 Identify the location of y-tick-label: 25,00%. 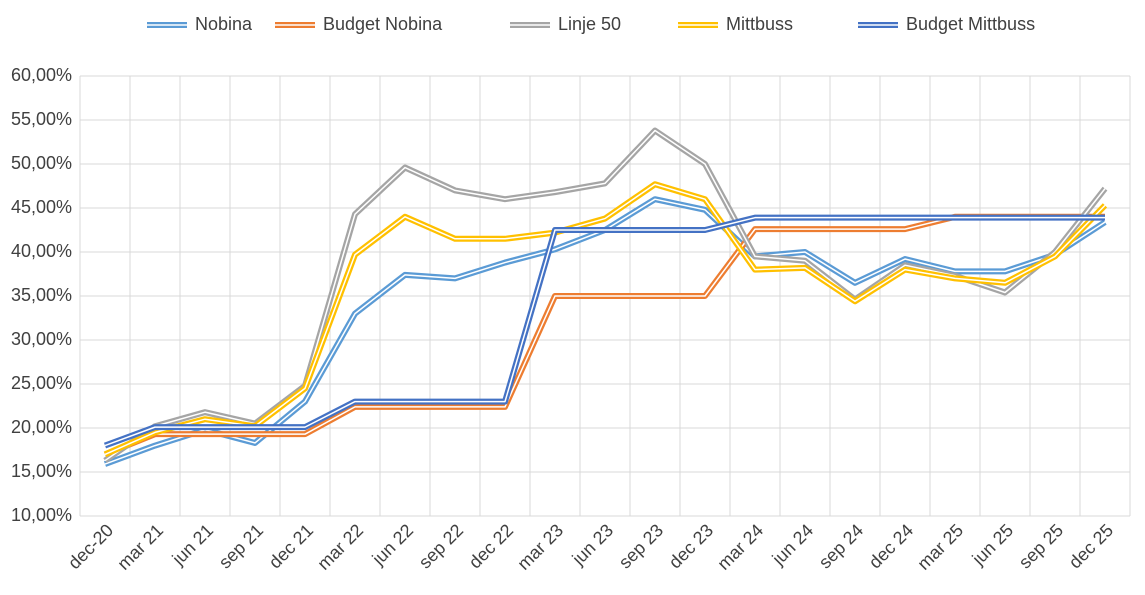
(41, 383).